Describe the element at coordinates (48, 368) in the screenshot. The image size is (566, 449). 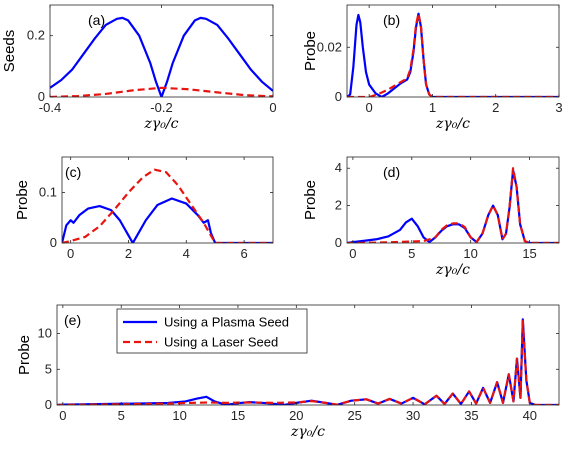
I see `y-tick-label: 5` at that location.